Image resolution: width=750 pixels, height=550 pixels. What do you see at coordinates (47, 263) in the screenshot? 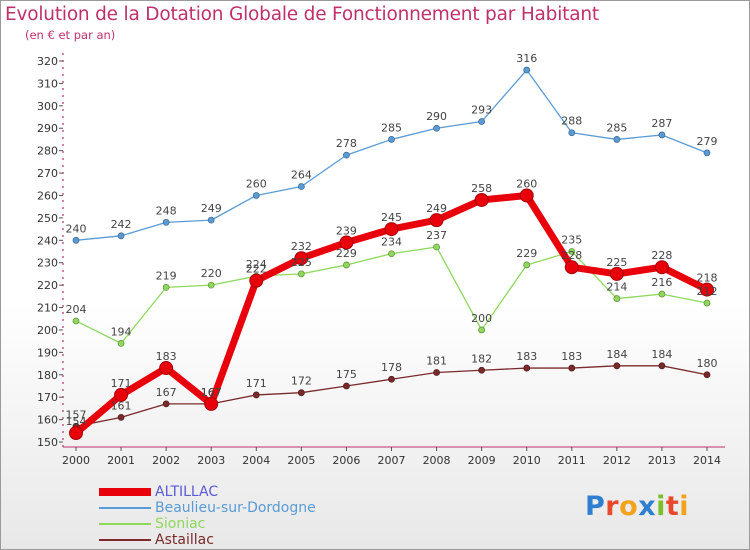
I see `y-tick-label: 230` at bounding box center [47, 263].